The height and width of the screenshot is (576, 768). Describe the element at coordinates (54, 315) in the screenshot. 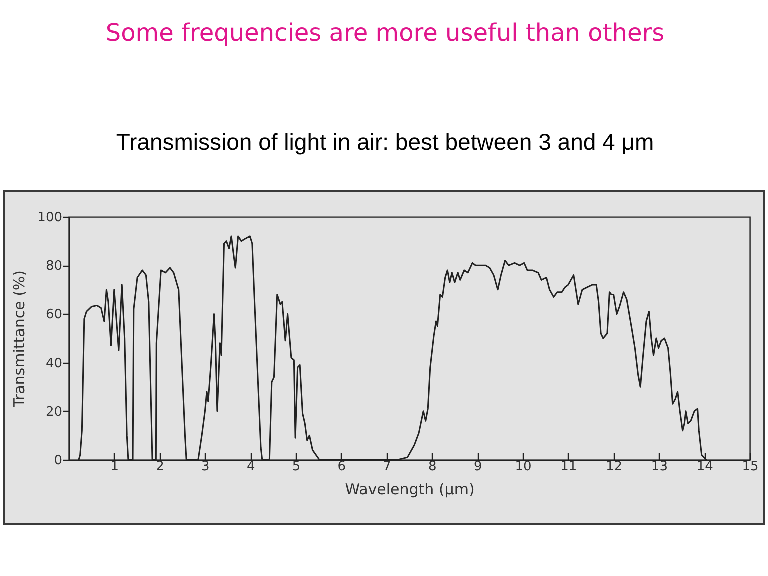

I see `y-tick-label: 60` at that location.